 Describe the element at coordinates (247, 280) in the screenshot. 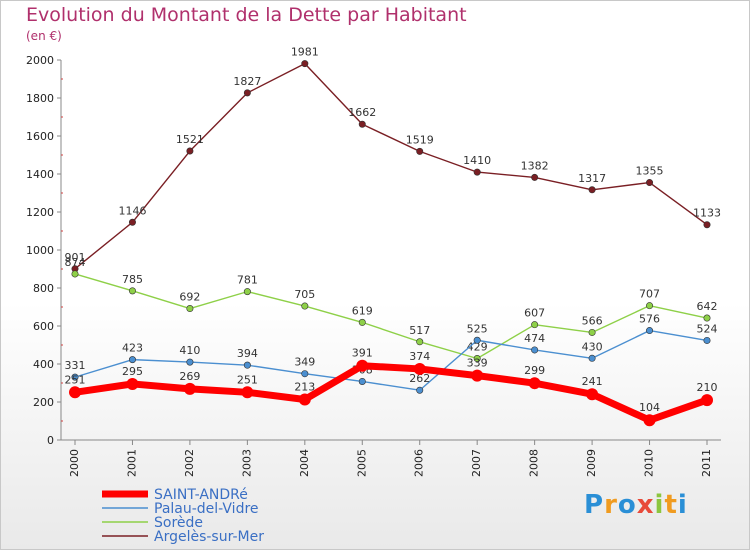

I see `data-label: 781` at that location.